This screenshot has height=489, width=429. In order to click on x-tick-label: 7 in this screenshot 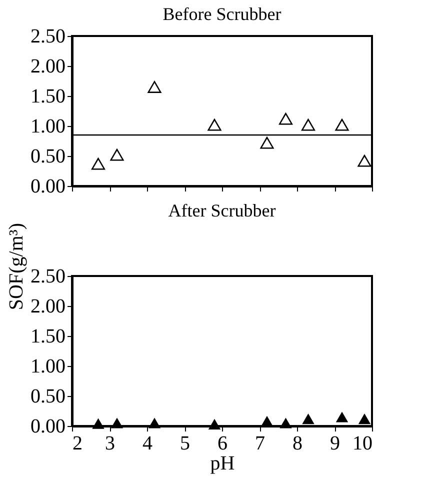, I will do `click(260, 443)`.